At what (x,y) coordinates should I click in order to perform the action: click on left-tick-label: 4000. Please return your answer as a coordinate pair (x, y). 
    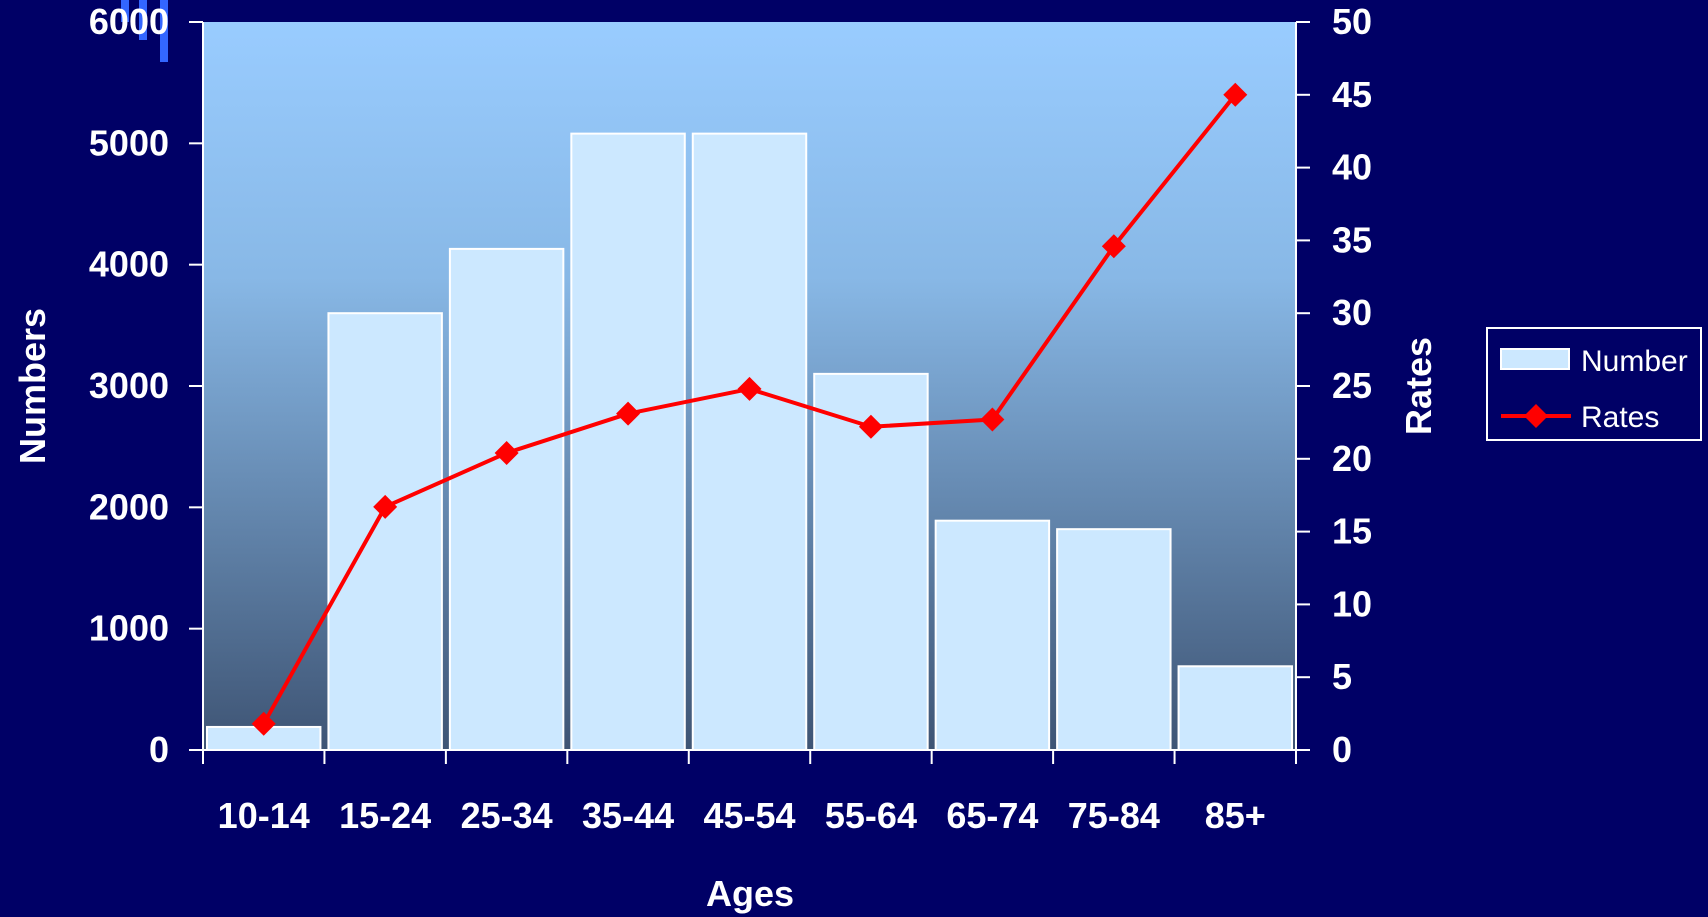
    Looking at the image, I should click on (129, 264).